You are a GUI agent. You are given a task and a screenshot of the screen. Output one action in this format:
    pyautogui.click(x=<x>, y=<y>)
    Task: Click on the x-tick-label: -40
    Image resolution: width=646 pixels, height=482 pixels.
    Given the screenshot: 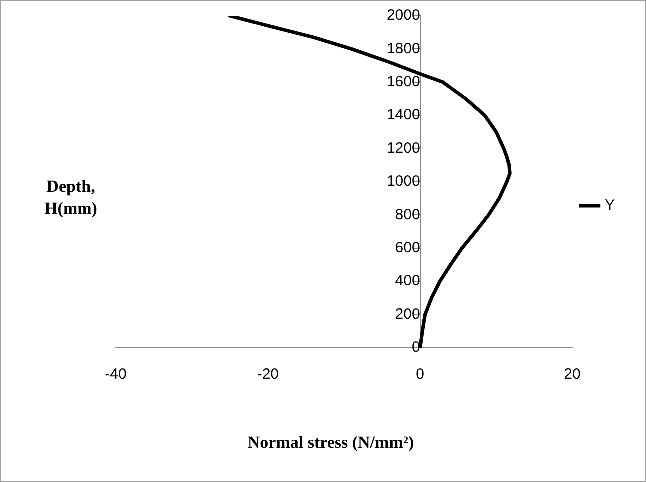 What is the action you would take?
    pyautogui.click(x=116, y=375)
    